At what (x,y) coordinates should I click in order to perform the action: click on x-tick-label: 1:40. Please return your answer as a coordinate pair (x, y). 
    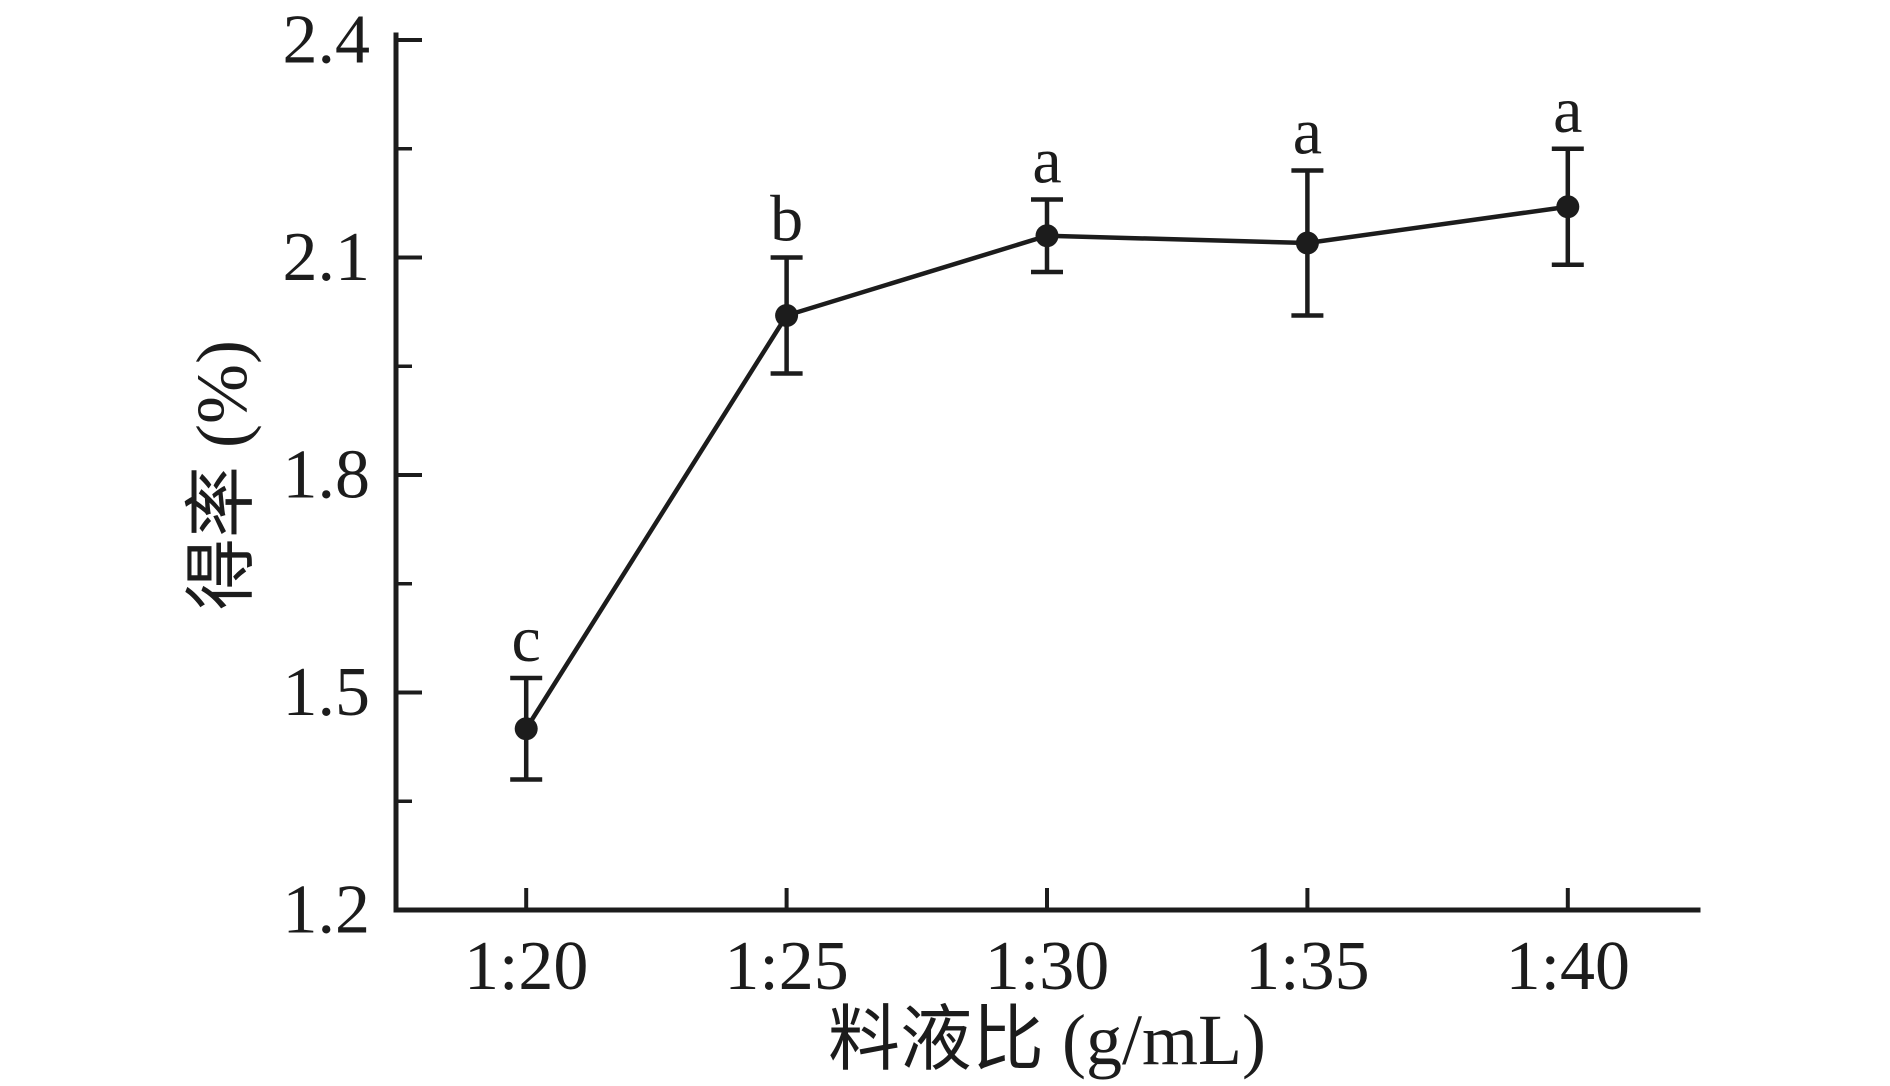
    Looking at the image, I should click on (1568, 966).